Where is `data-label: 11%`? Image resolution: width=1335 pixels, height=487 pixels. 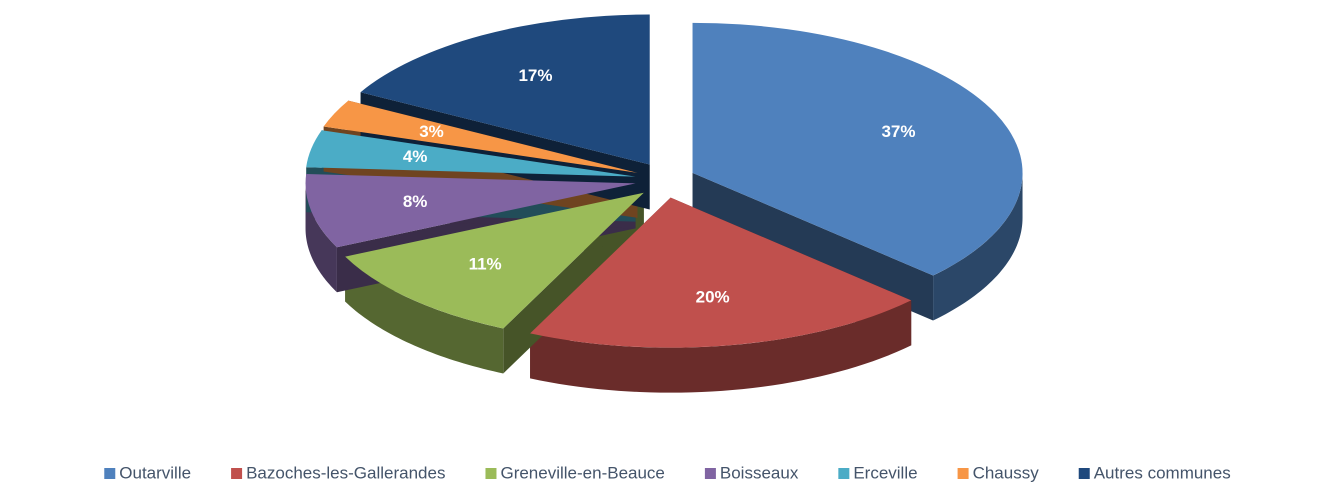 data-label: 11% is located at coordinates (485, 263).